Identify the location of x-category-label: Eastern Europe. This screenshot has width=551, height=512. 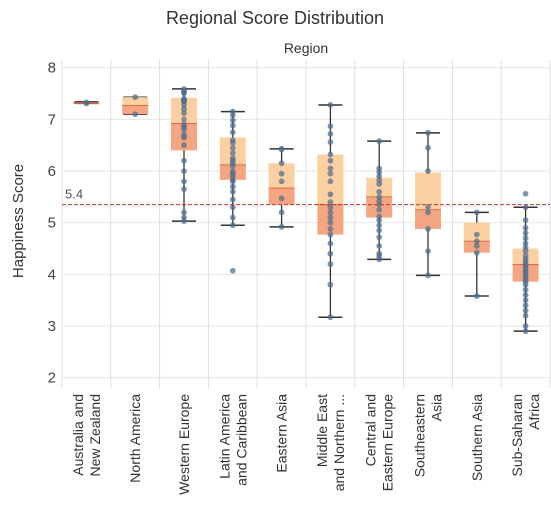
(388, 442).